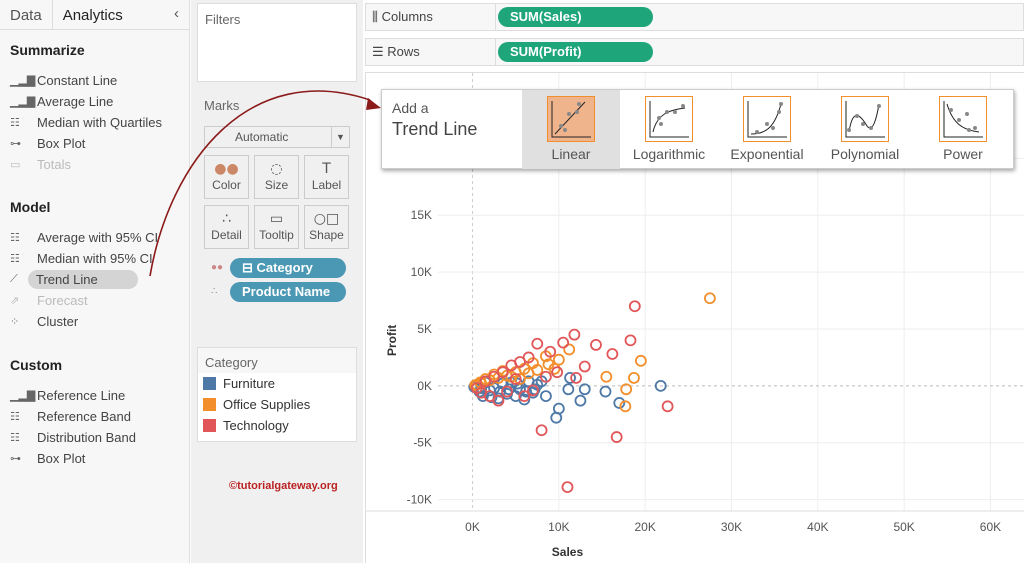 This screenshot has width=1024, height=569. I want to click on item-label: Reference Line, so click(81, 395).